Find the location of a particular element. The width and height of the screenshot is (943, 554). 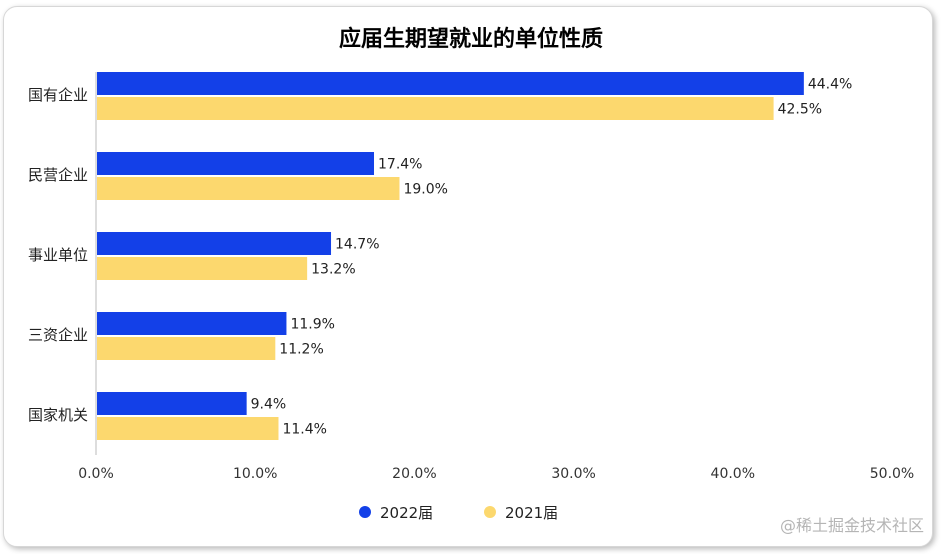

x-tick-label: 0.0% is located at coordinates (96, 474).